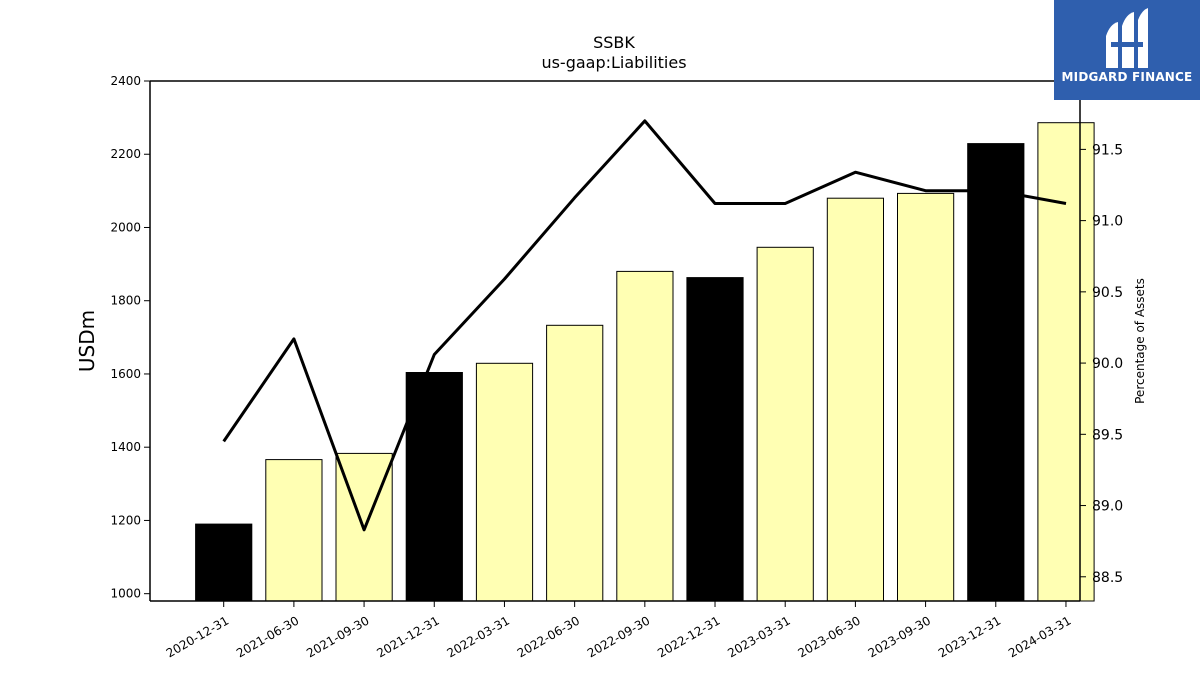 This screenshot has height=675, width=1200. Describe the element at coordinates (267, 636) in the screenshot. I see `x-tick-label: 2021-06-30` at that location.